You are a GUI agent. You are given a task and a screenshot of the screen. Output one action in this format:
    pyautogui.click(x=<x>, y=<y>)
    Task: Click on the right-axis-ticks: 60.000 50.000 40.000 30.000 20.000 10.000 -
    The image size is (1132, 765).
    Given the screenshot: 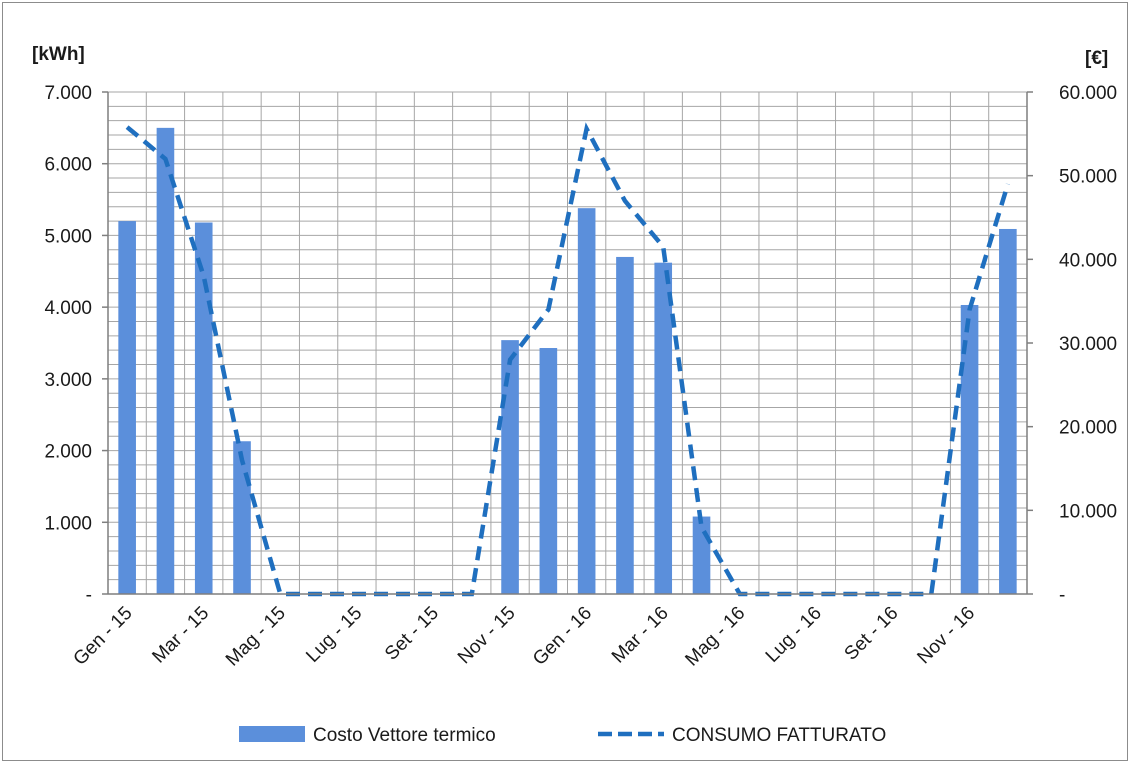 What is the action you would take?
    pyautogui.click(x=1072, y=344)
    